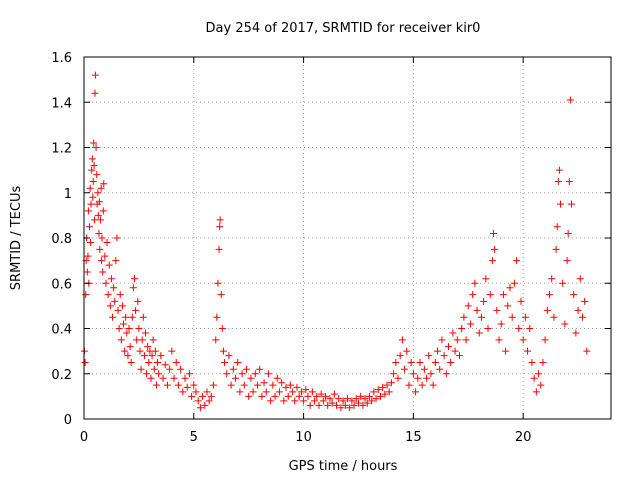 The width and height of the screenshot is (640, 480). What do you see at coordinates (413, 437) in the screenshot?
I see `x-tick-label: 15` at bounding box center [413, 437].